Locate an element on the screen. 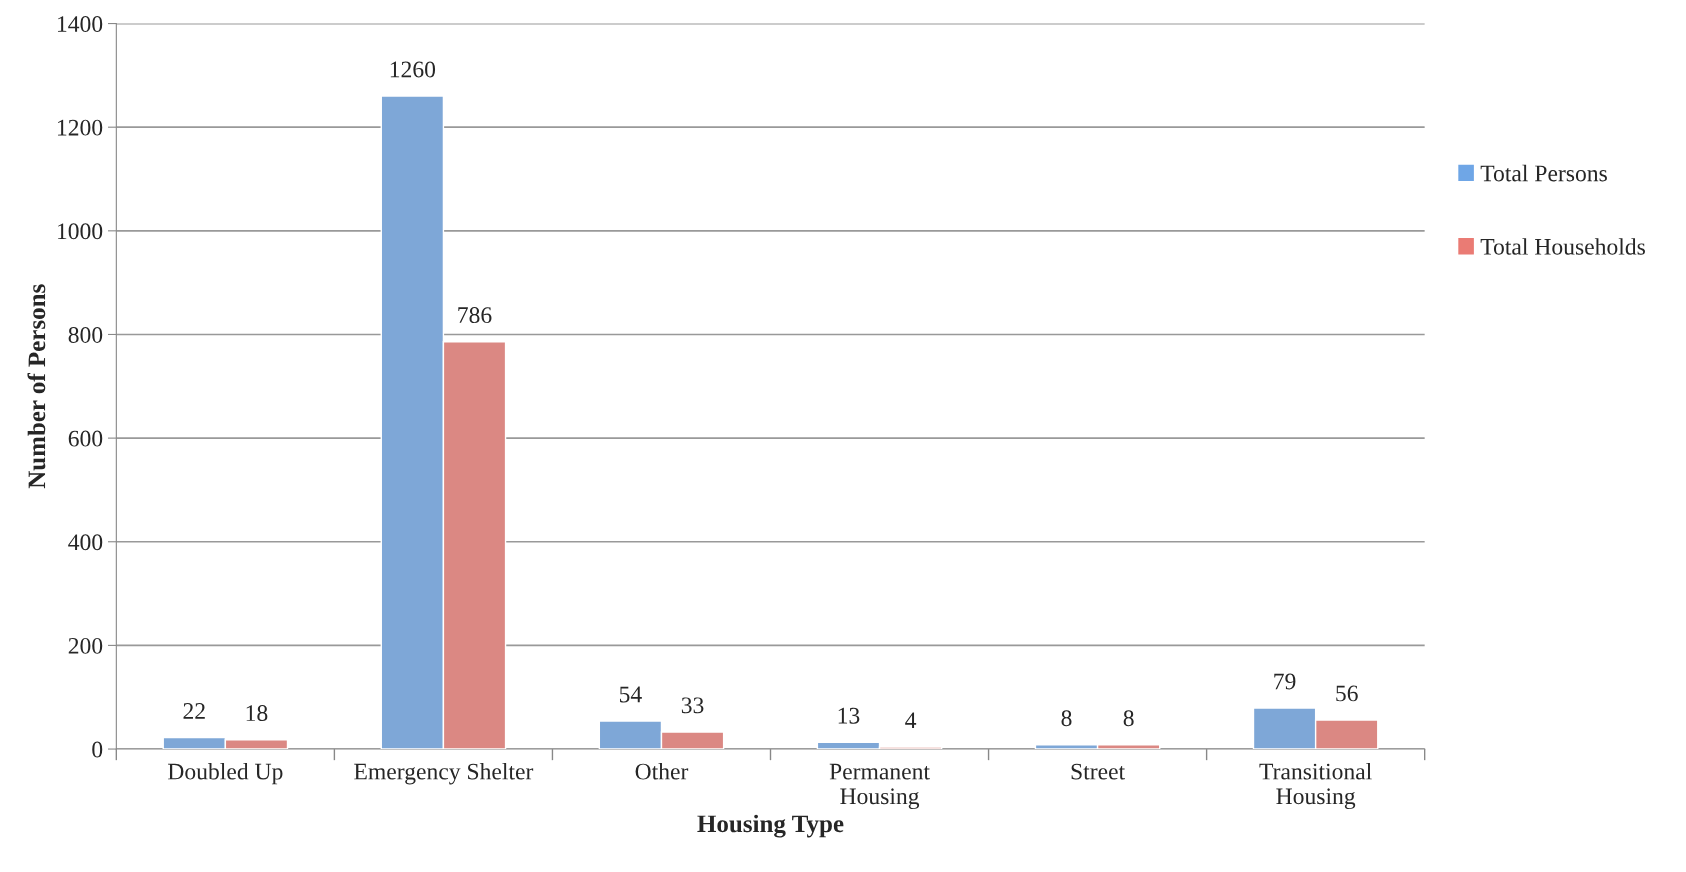 This screenshot has width=1686, height=872. y-tick-label: 400 is located at coordinates (85, 542).